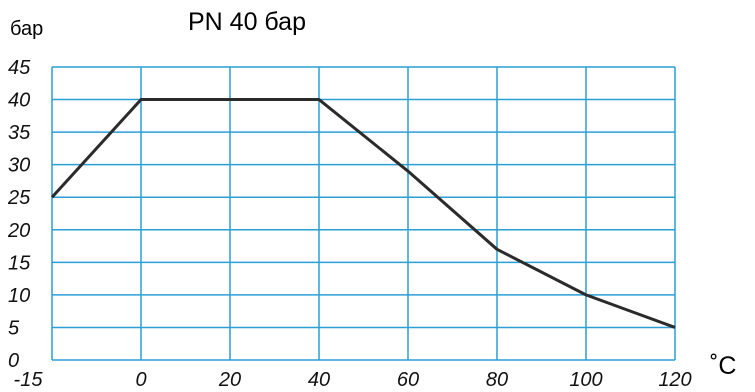 The width and height of the screenshot is (755, 392). I want to click on y-tick-label: 20, so click(18, 231).